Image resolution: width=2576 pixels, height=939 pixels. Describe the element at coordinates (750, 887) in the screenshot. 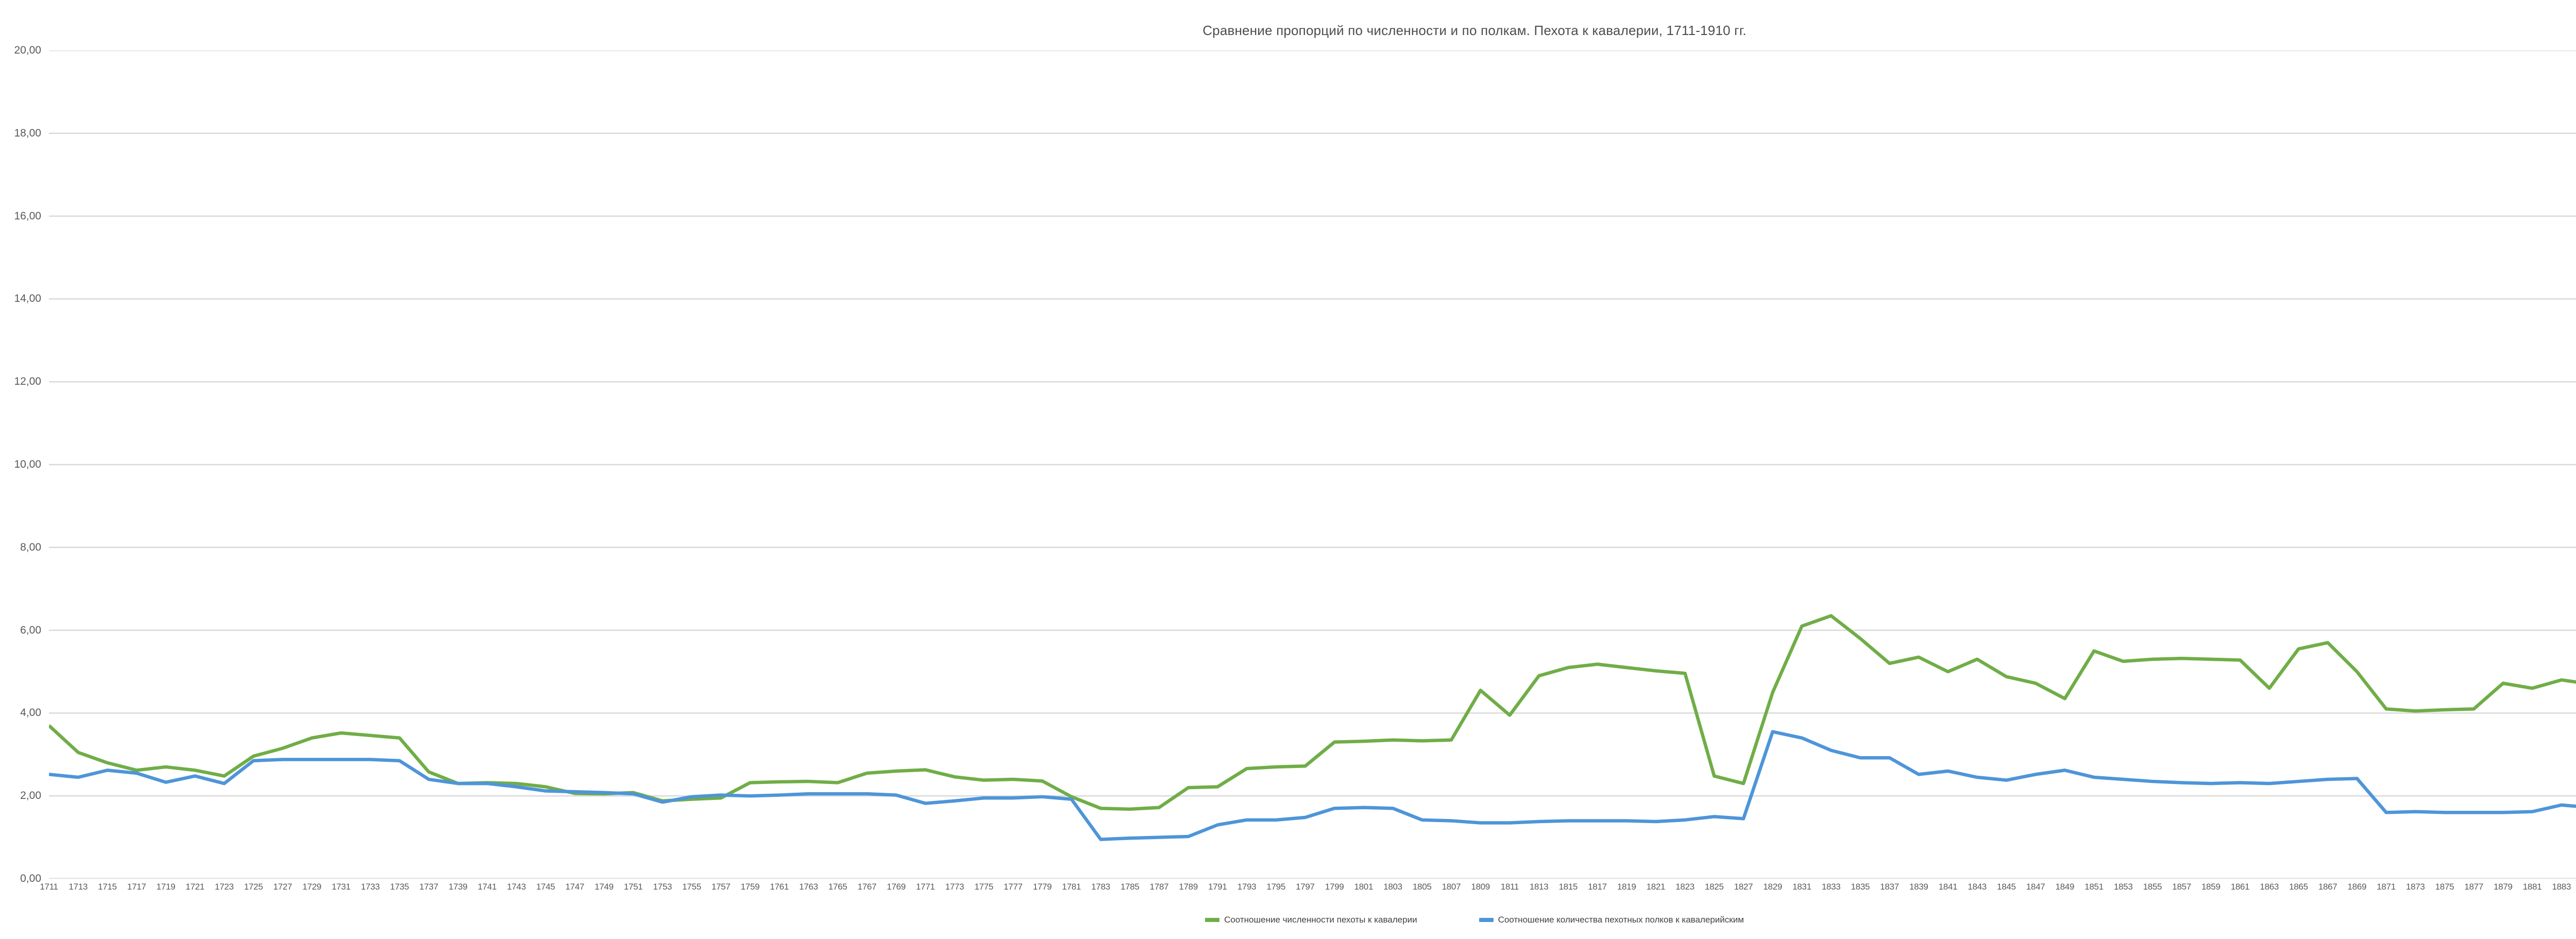

I see `x-axis-tick-label: 1759` at that location.